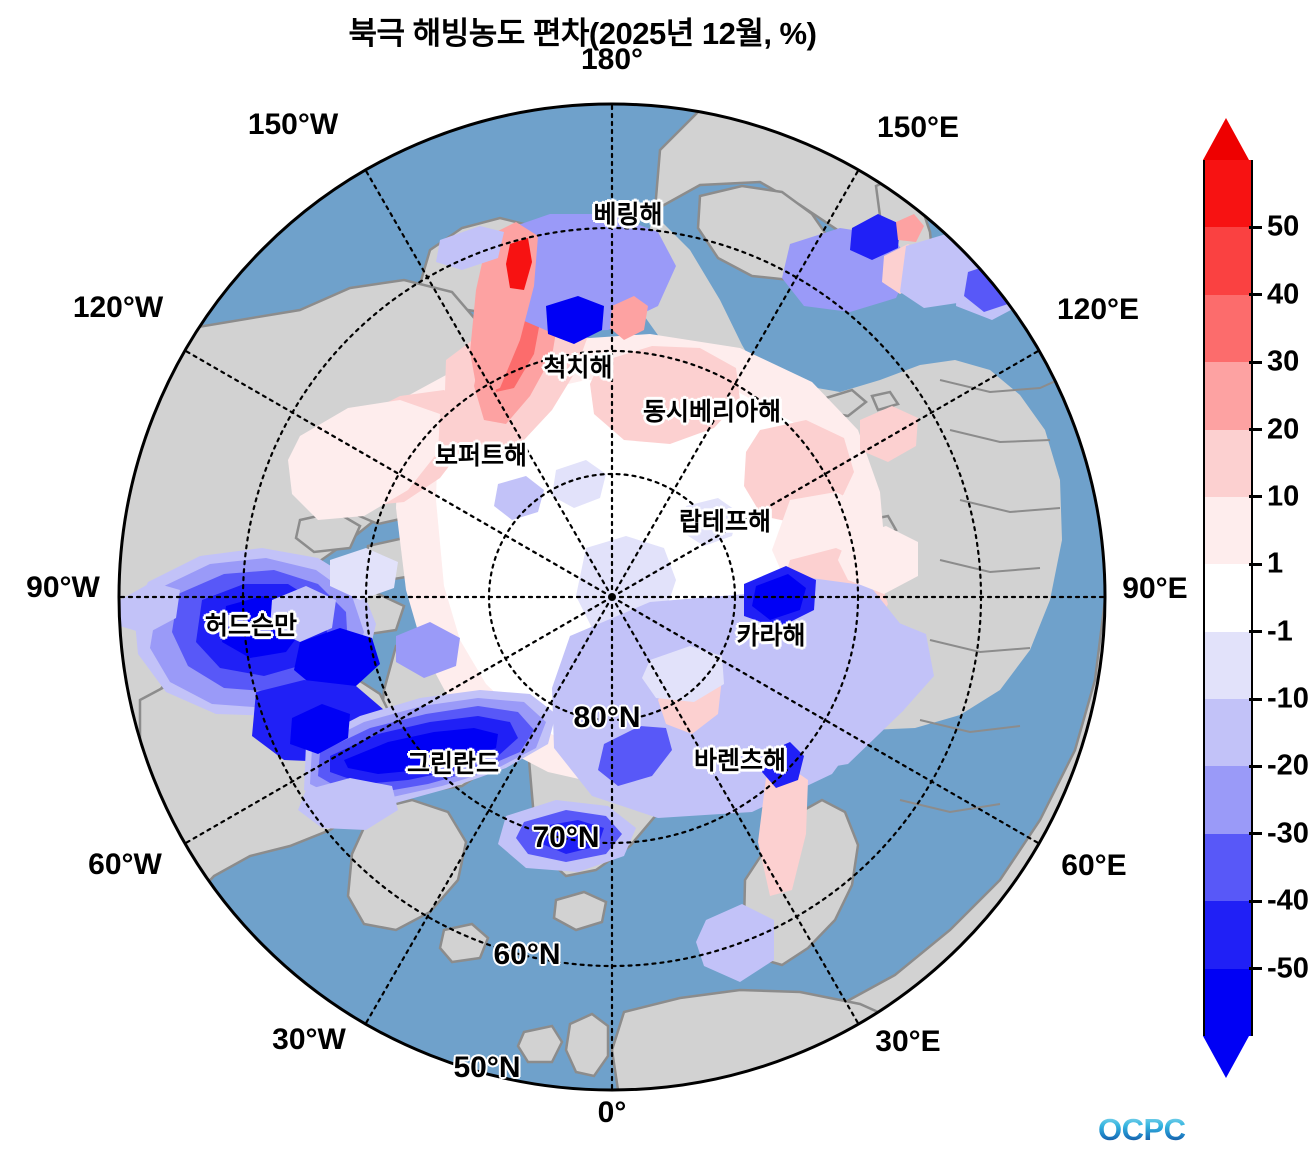 This screenshot has height=1157, width=1315. Describe the element at coordinates (735, 810) in the screenshot. I see `meridian-30E` at that location.